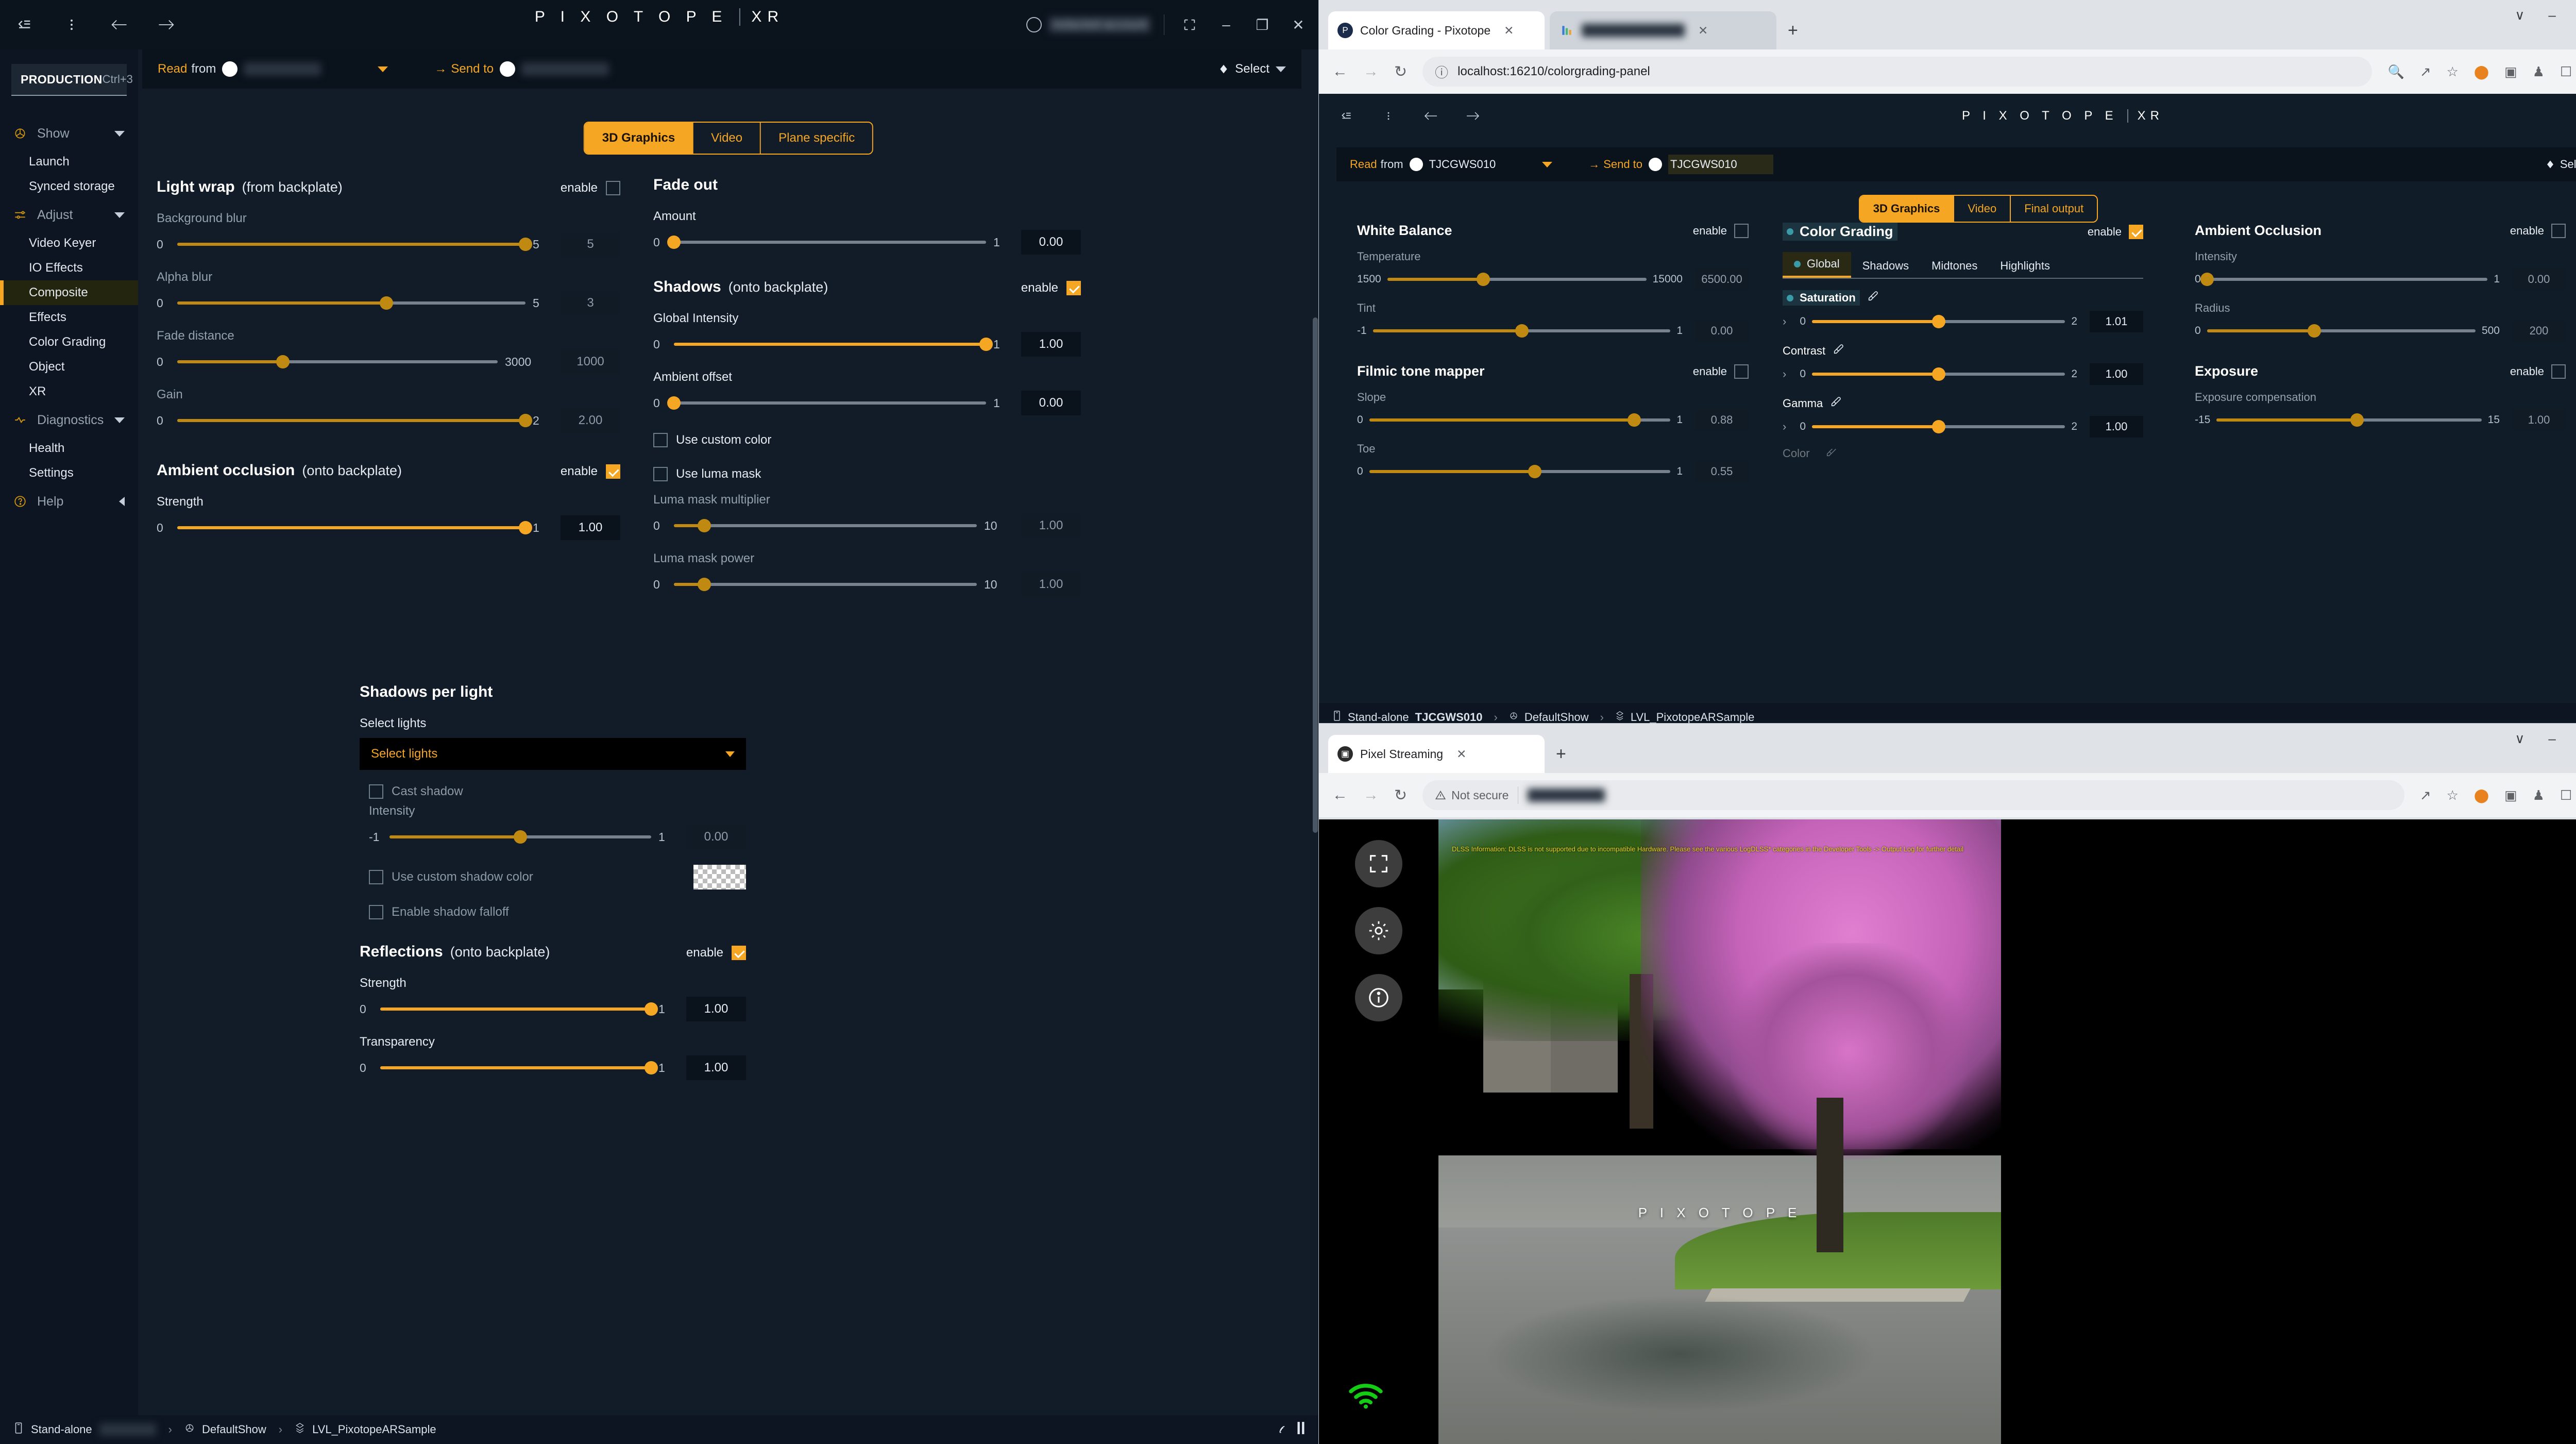 The image size is (2576, 1444). I want to click on value-per-light-intensity: 0.00, so click(716, 837).